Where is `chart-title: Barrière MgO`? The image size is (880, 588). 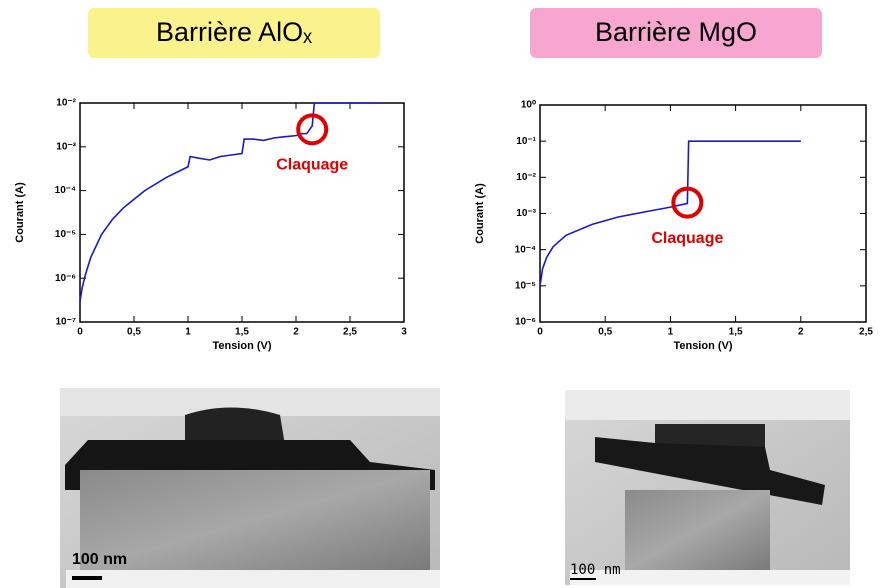 chart-title: Barrière MgO is located at coordinates (676, 32).